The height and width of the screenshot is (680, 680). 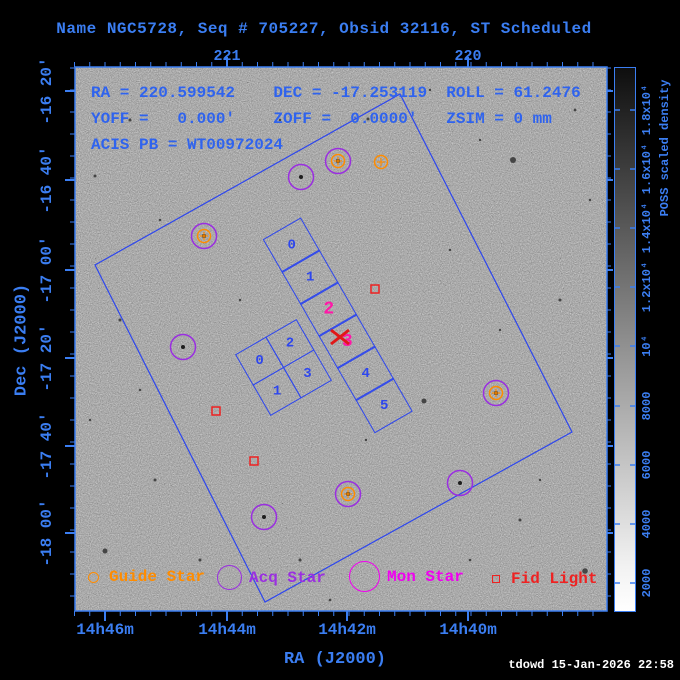 What do you see at coordinates (364, 576) in the screenshot?
I see `mon-star-icon` at bounding box center [364, 576].